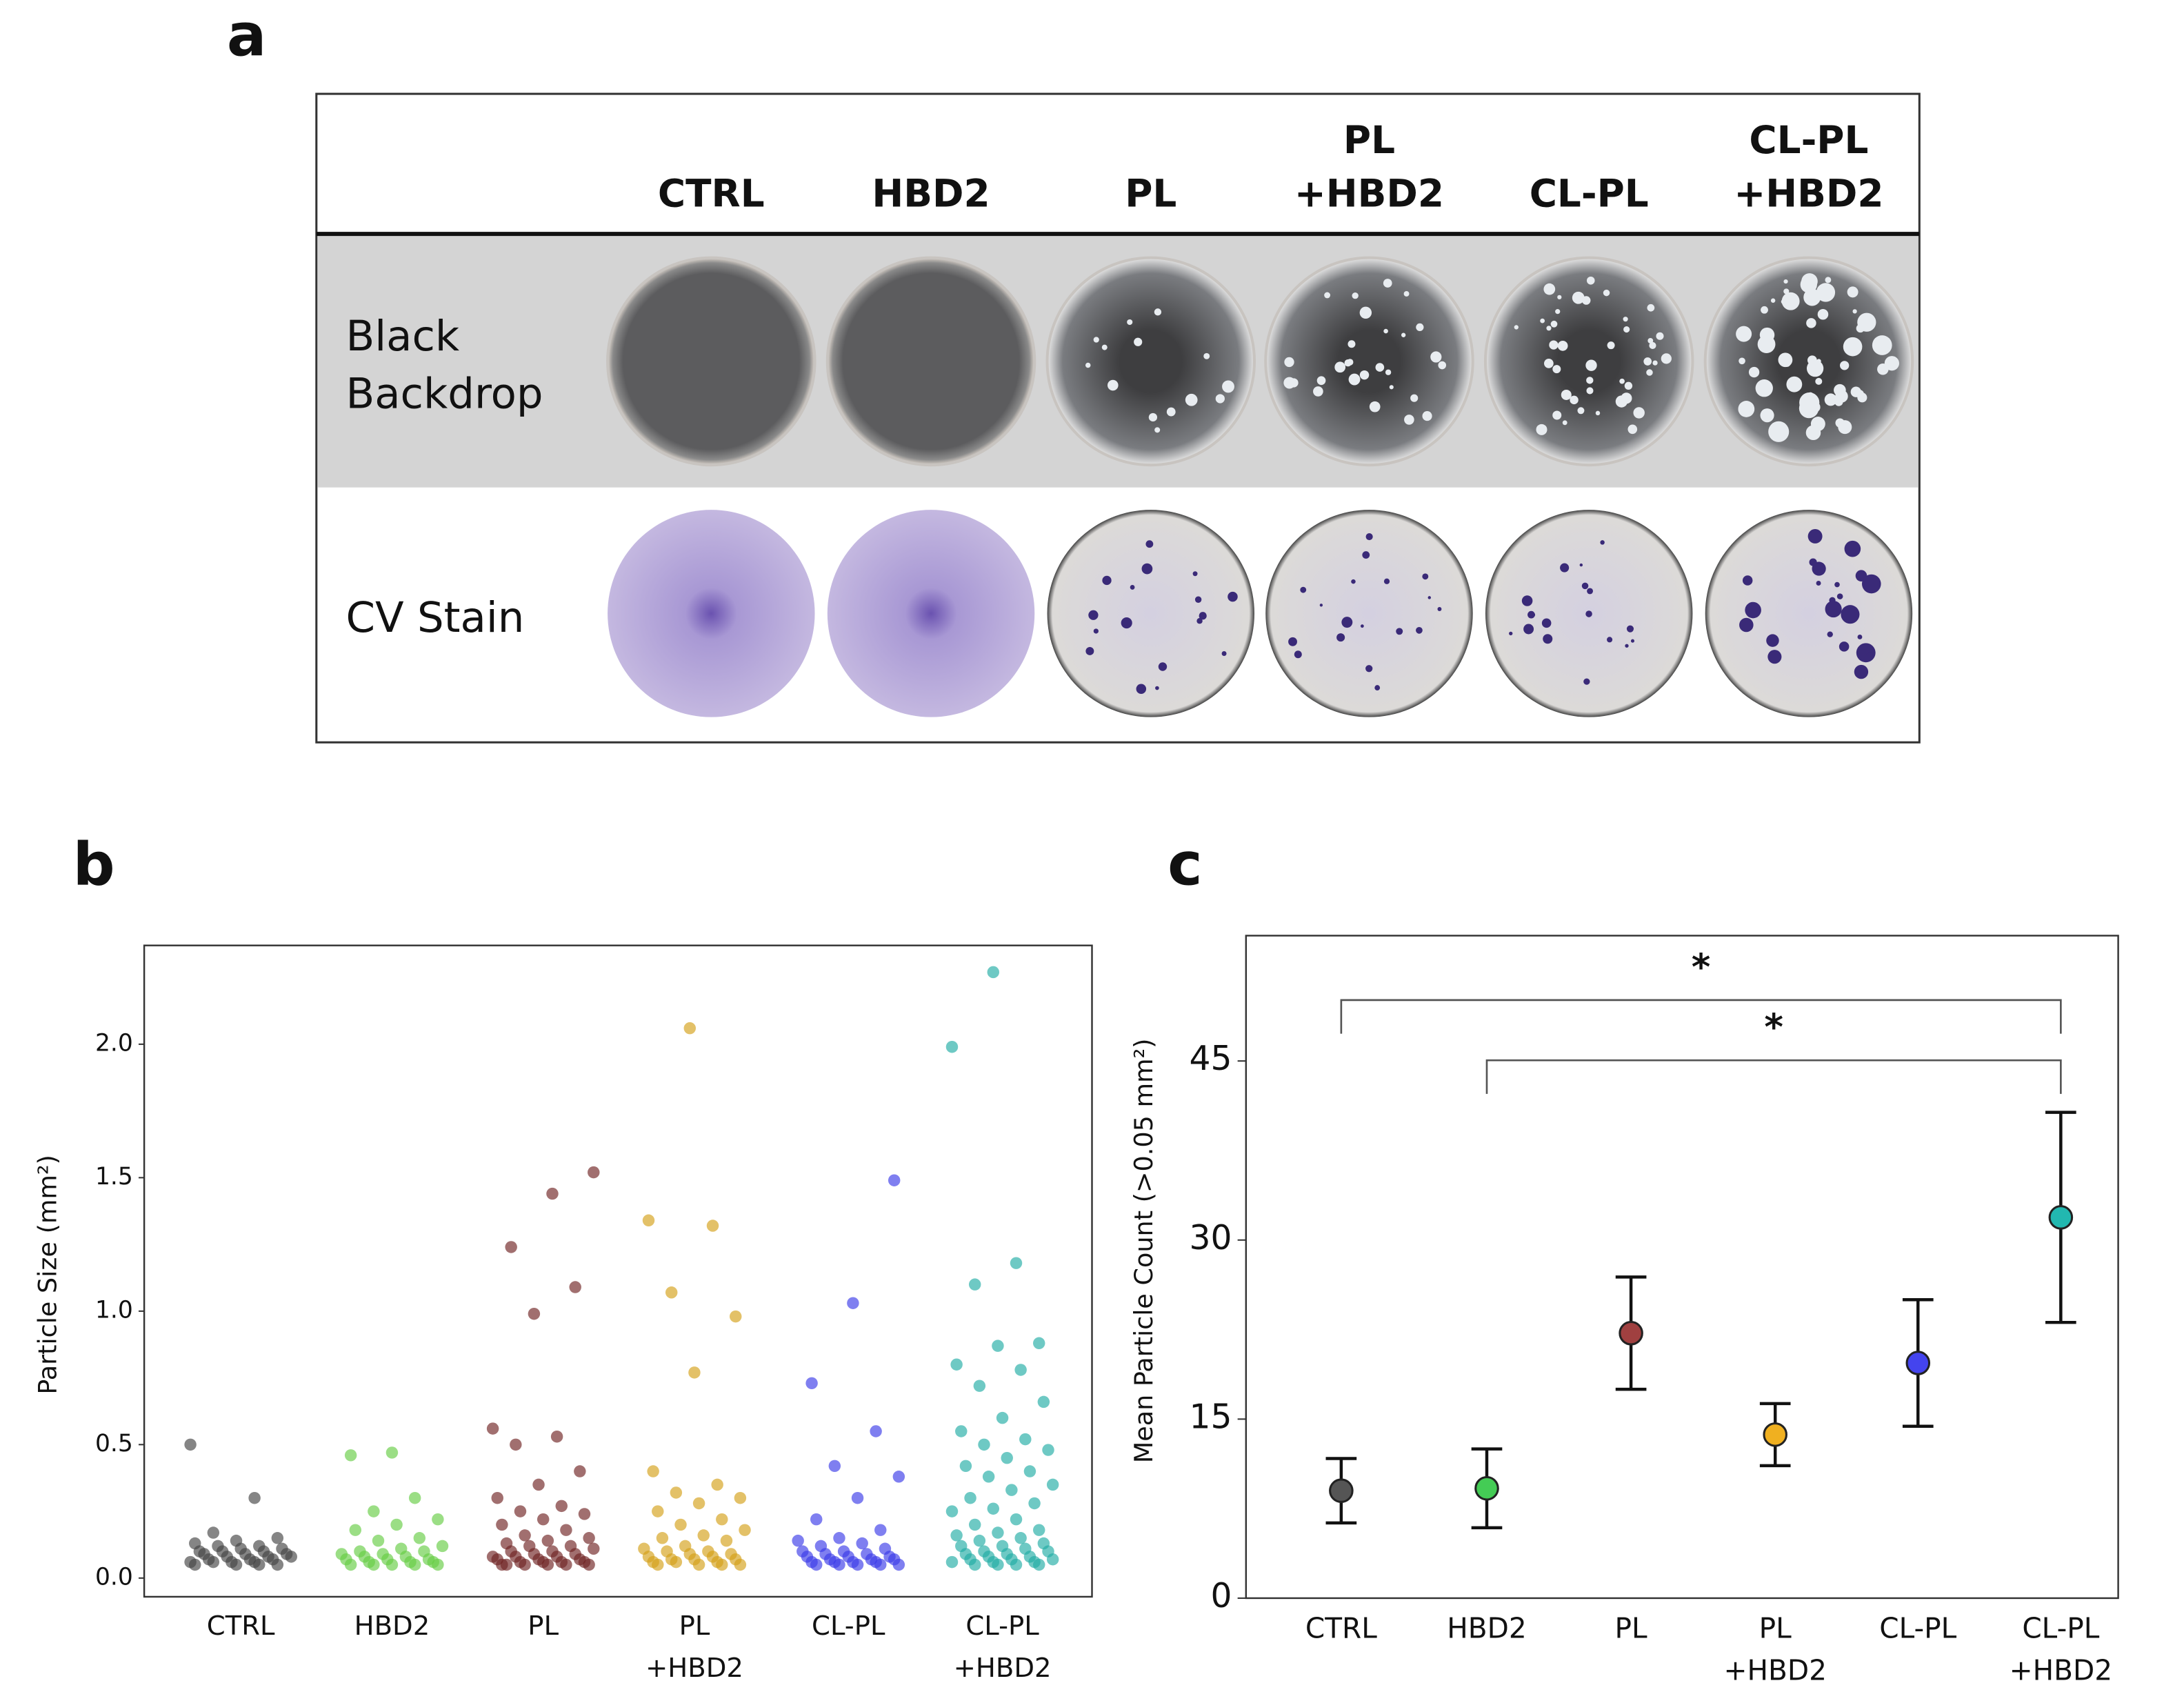 Image resolution: width=2184 pixels, height=1692 pixels. I want to click on y-tick-label: 2.0, so click(114, 1043).